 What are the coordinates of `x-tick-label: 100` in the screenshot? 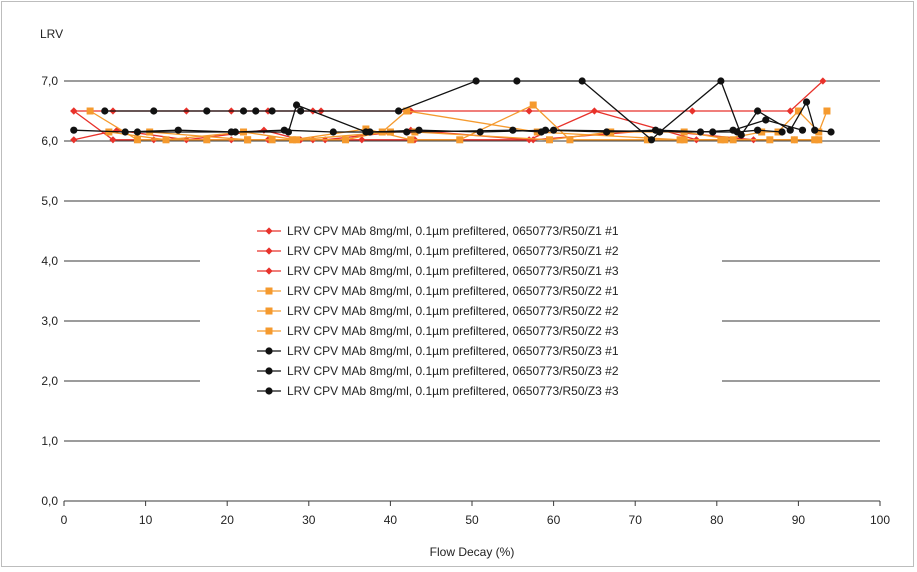 It's located at (880, 520).